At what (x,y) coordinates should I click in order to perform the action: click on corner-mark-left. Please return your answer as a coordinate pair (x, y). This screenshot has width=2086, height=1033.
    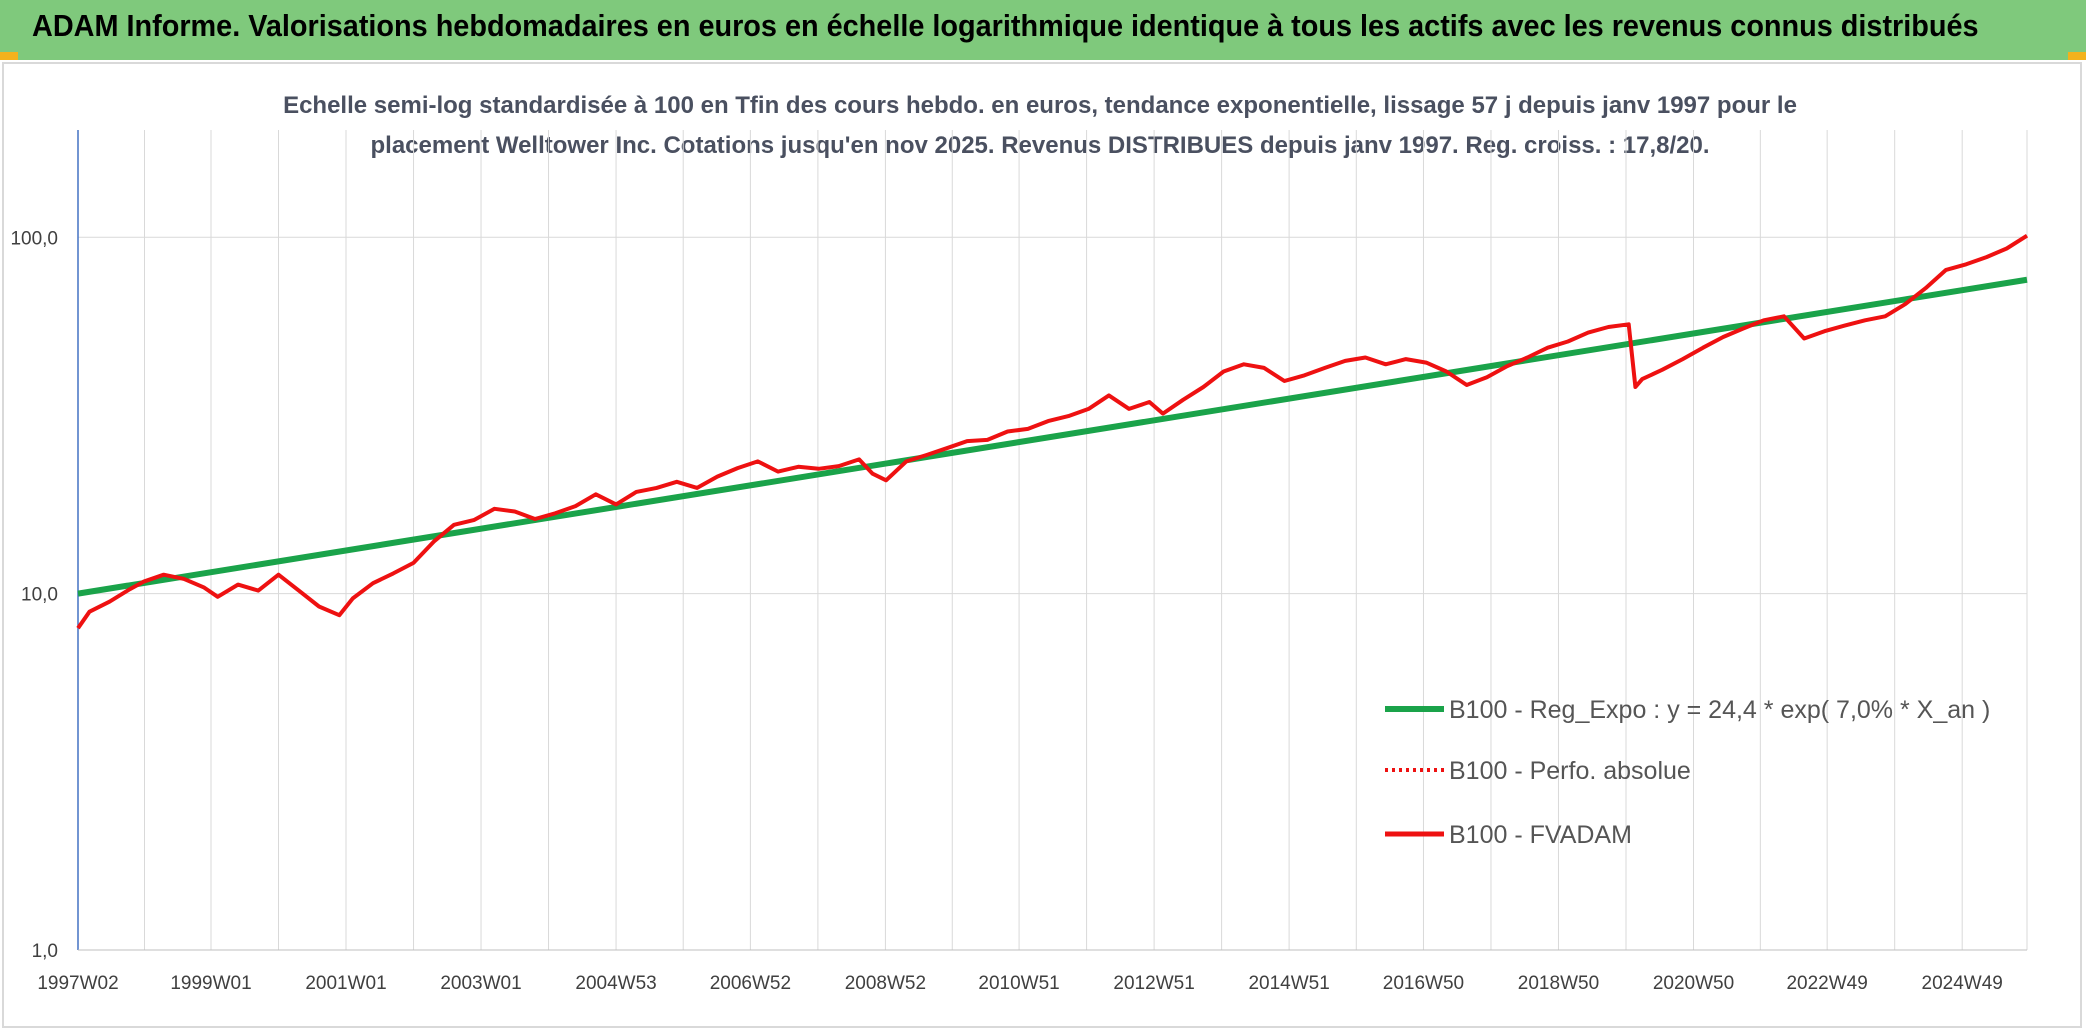
    Looking at the image, I should click on (9, 56).